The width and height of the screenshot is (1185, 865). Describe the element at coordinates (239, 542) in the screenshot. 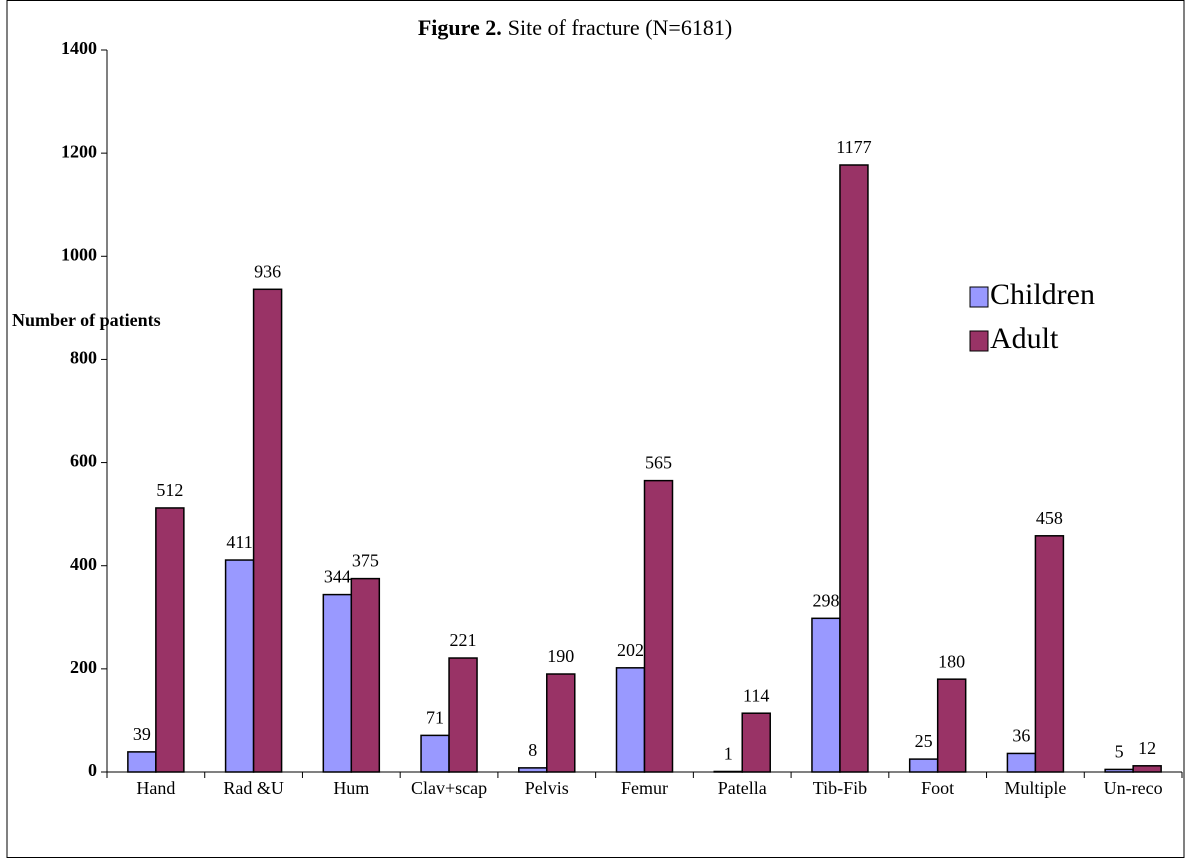

I see `value-label: 411` at that location.